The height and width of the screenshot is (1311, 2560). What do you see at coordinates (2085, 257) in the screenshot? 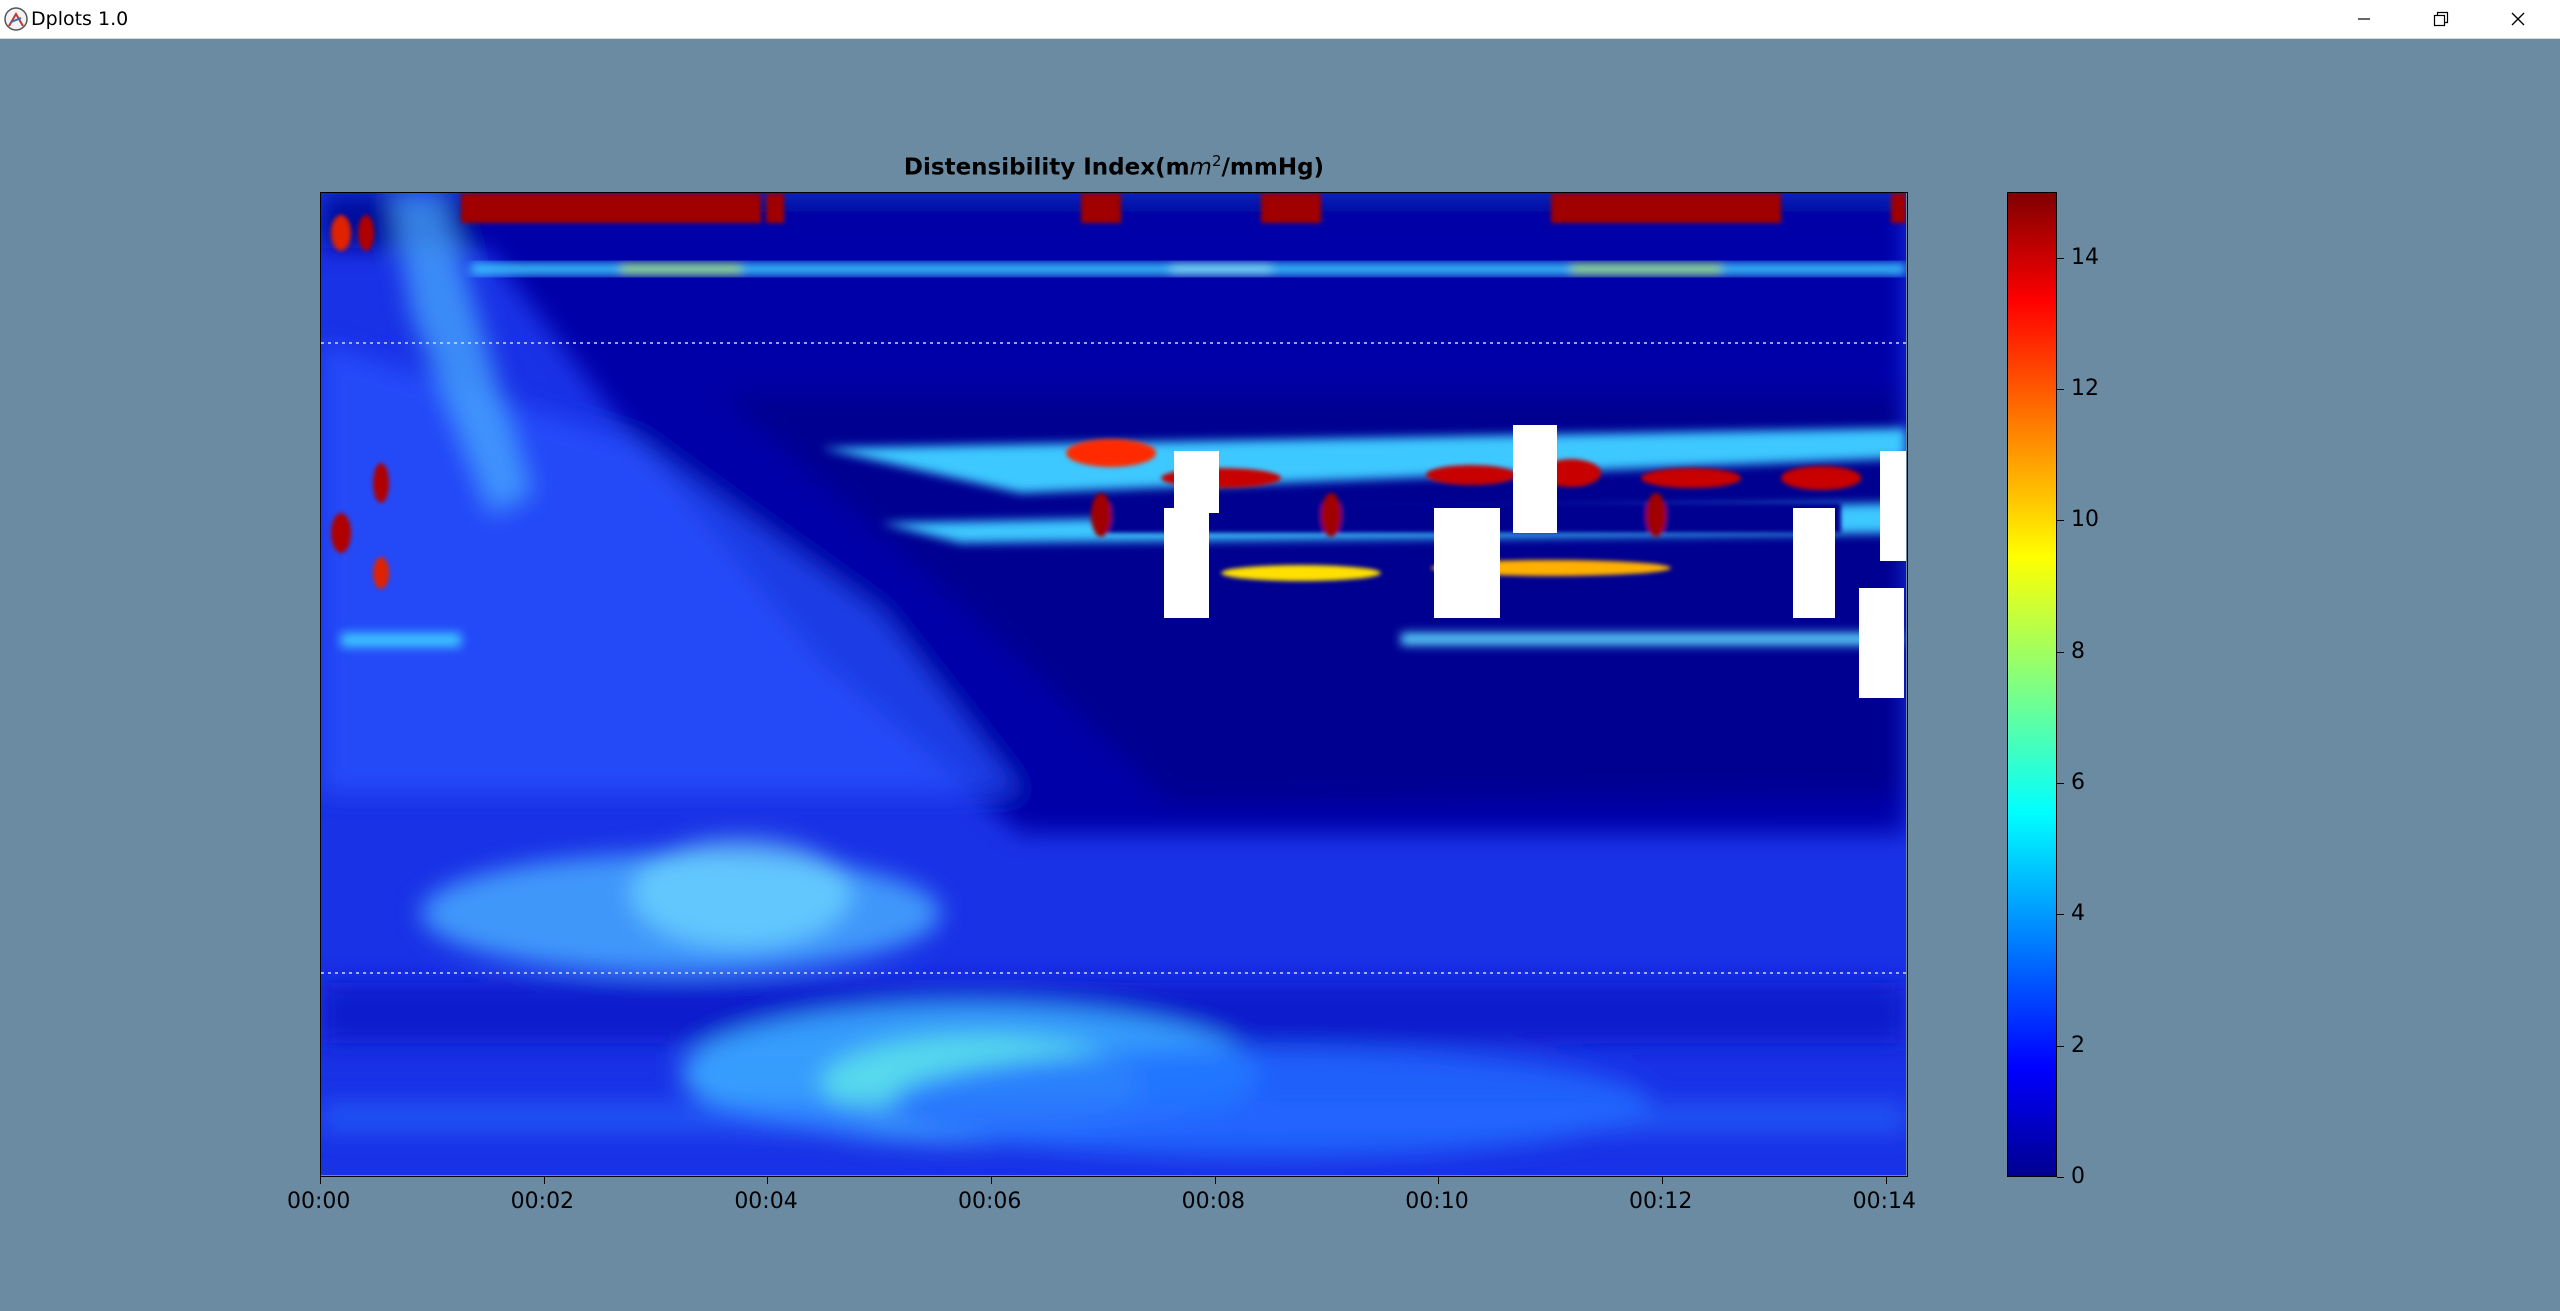
I see `colorbar-tick-label: 14` at bounding box center [2085, 257].